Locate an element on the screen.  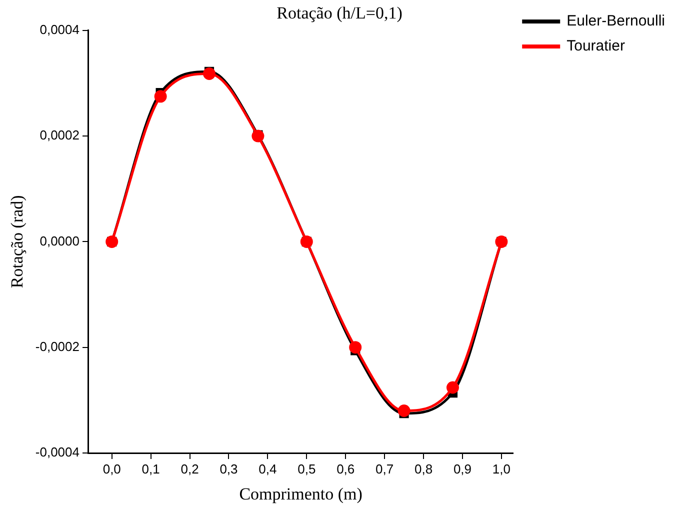
x-tick-label: 1,0 is located at coordinates (501, 468).